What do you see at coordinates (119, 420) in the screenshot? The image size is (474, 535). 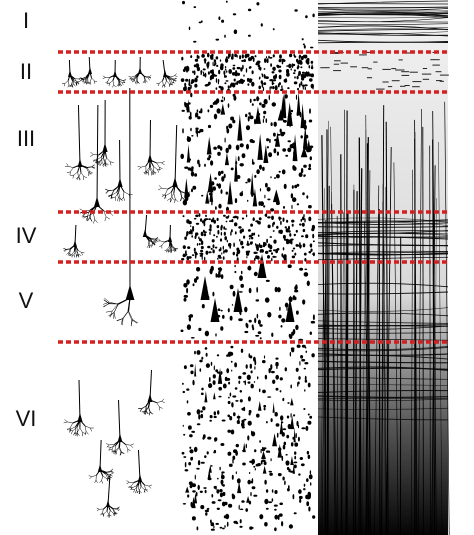 I see `apical-dendrite` at bounding box center [119, 420].